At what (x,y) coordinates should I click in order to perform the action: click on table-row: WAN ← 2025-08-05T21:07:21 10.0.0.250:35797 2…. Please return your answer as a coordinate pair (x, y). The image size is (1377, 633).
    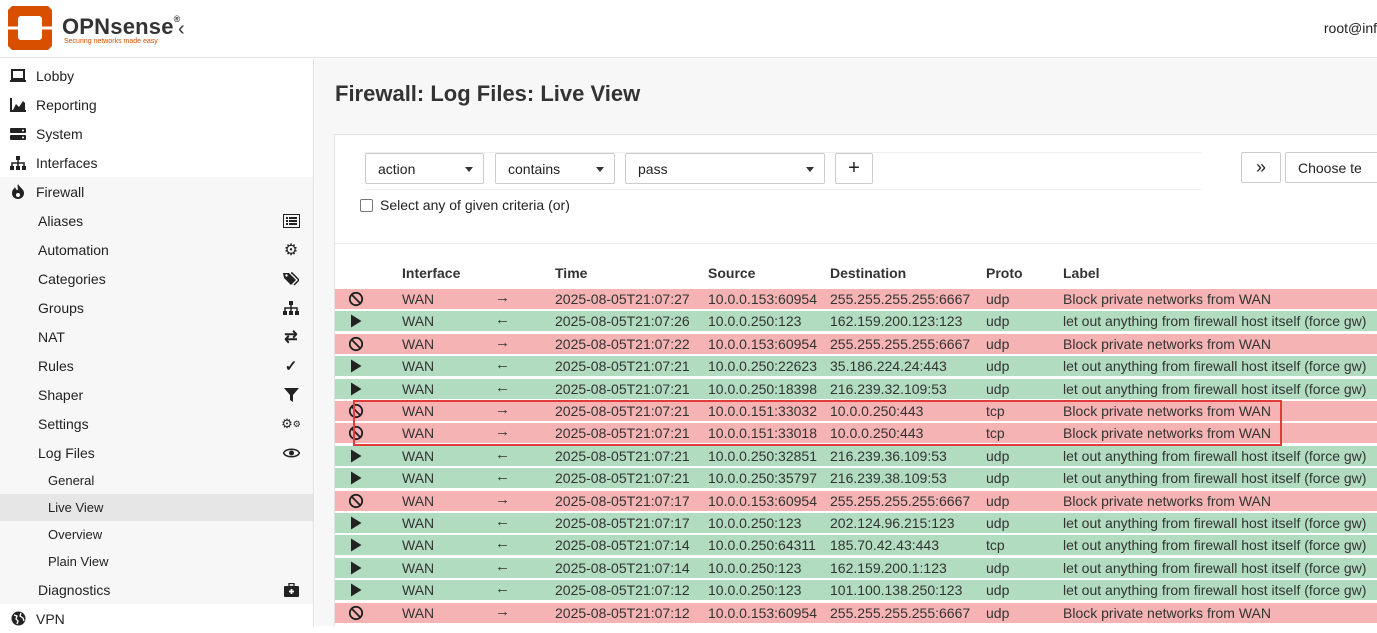
    Looking at the image, I should click on (856, 479).